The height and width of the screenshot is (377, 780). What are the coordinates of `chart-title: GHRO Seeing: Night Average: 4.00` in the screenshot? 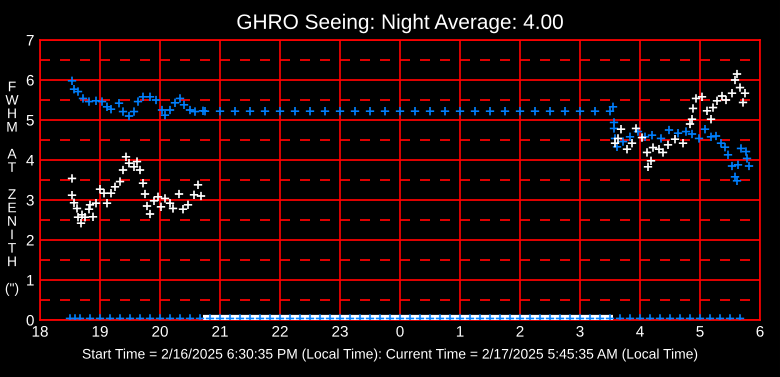 It's located at (400, 24).